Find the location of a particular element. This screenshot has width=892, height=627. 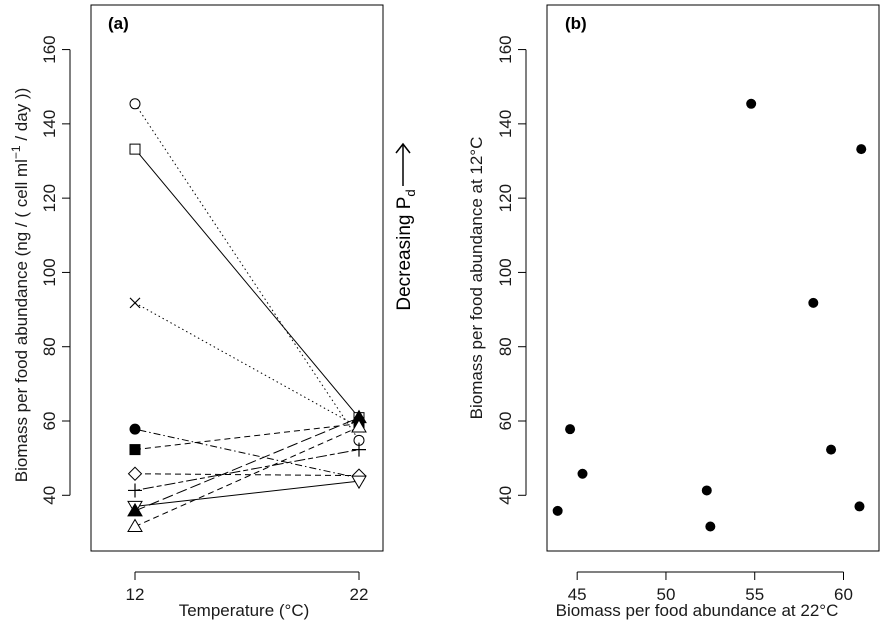

arrow-head-icon is located at coordinates (403, 148).